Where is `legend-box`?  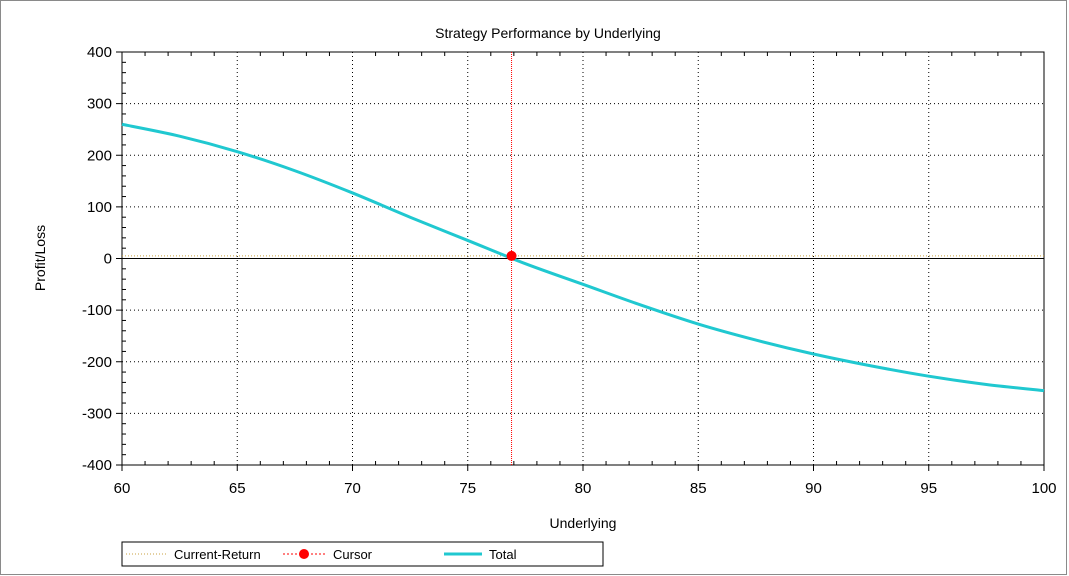 legend-box is located at coordinates (362, 554).